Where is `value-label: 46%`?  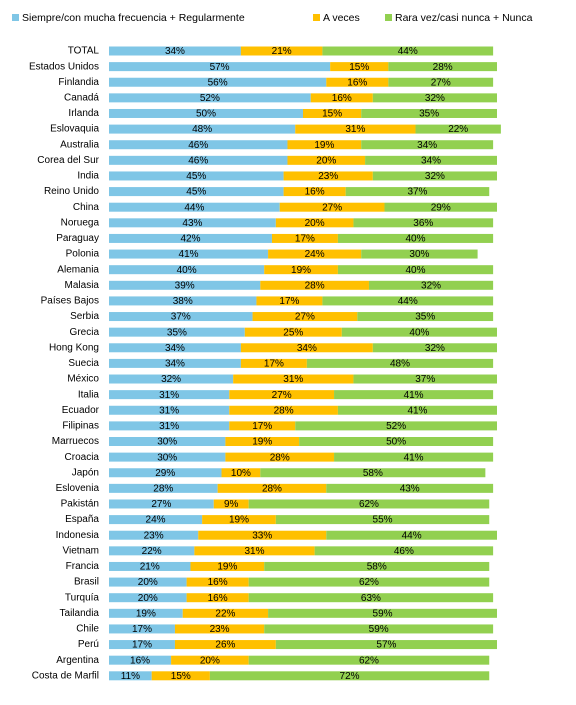
value-label: 46% is located at coordinates (198, 145).